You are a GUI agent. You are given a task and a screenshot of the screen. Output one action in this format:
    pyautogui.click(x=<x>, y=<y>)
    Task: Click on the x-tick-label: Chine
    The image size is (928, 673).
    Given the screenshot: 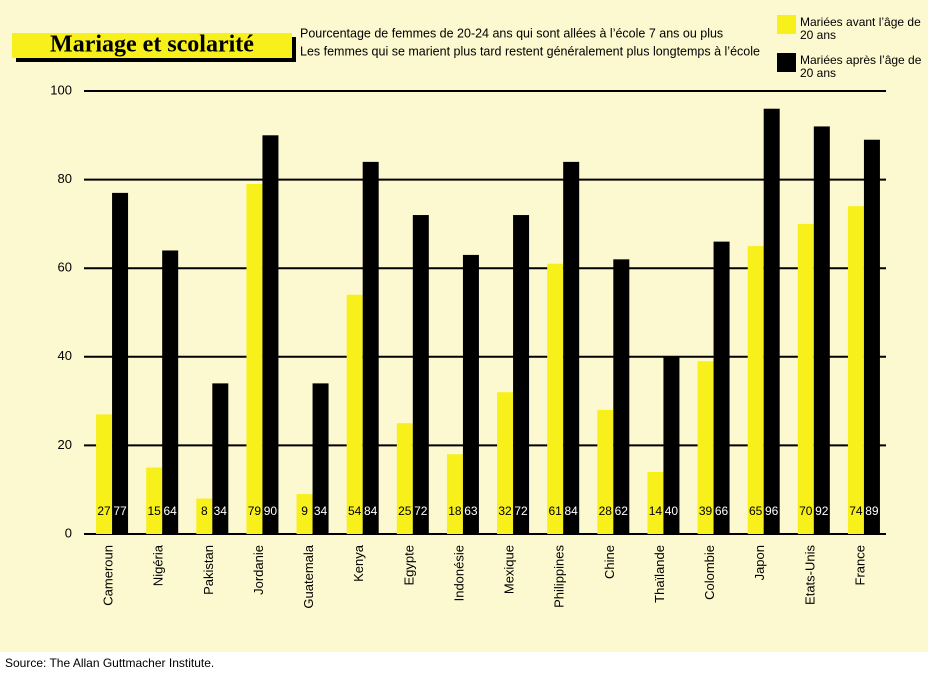 What is the action you would take?
    pyautogui.click(x=609, y=562)
    